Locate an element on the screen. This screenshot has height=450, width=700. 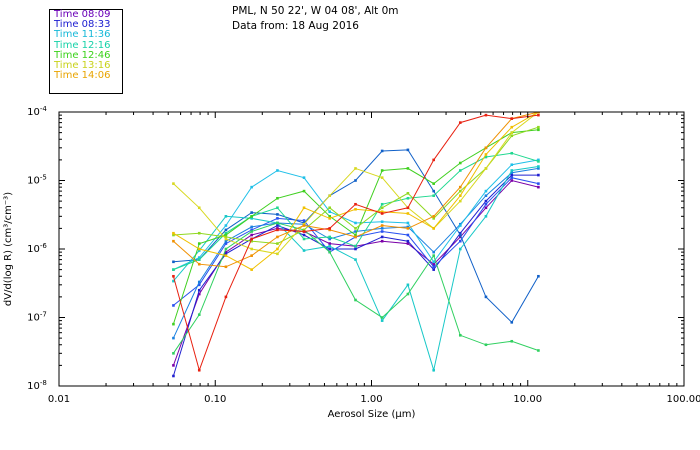
legend-item: Time 14:06 is located at coordinates (82, 76).